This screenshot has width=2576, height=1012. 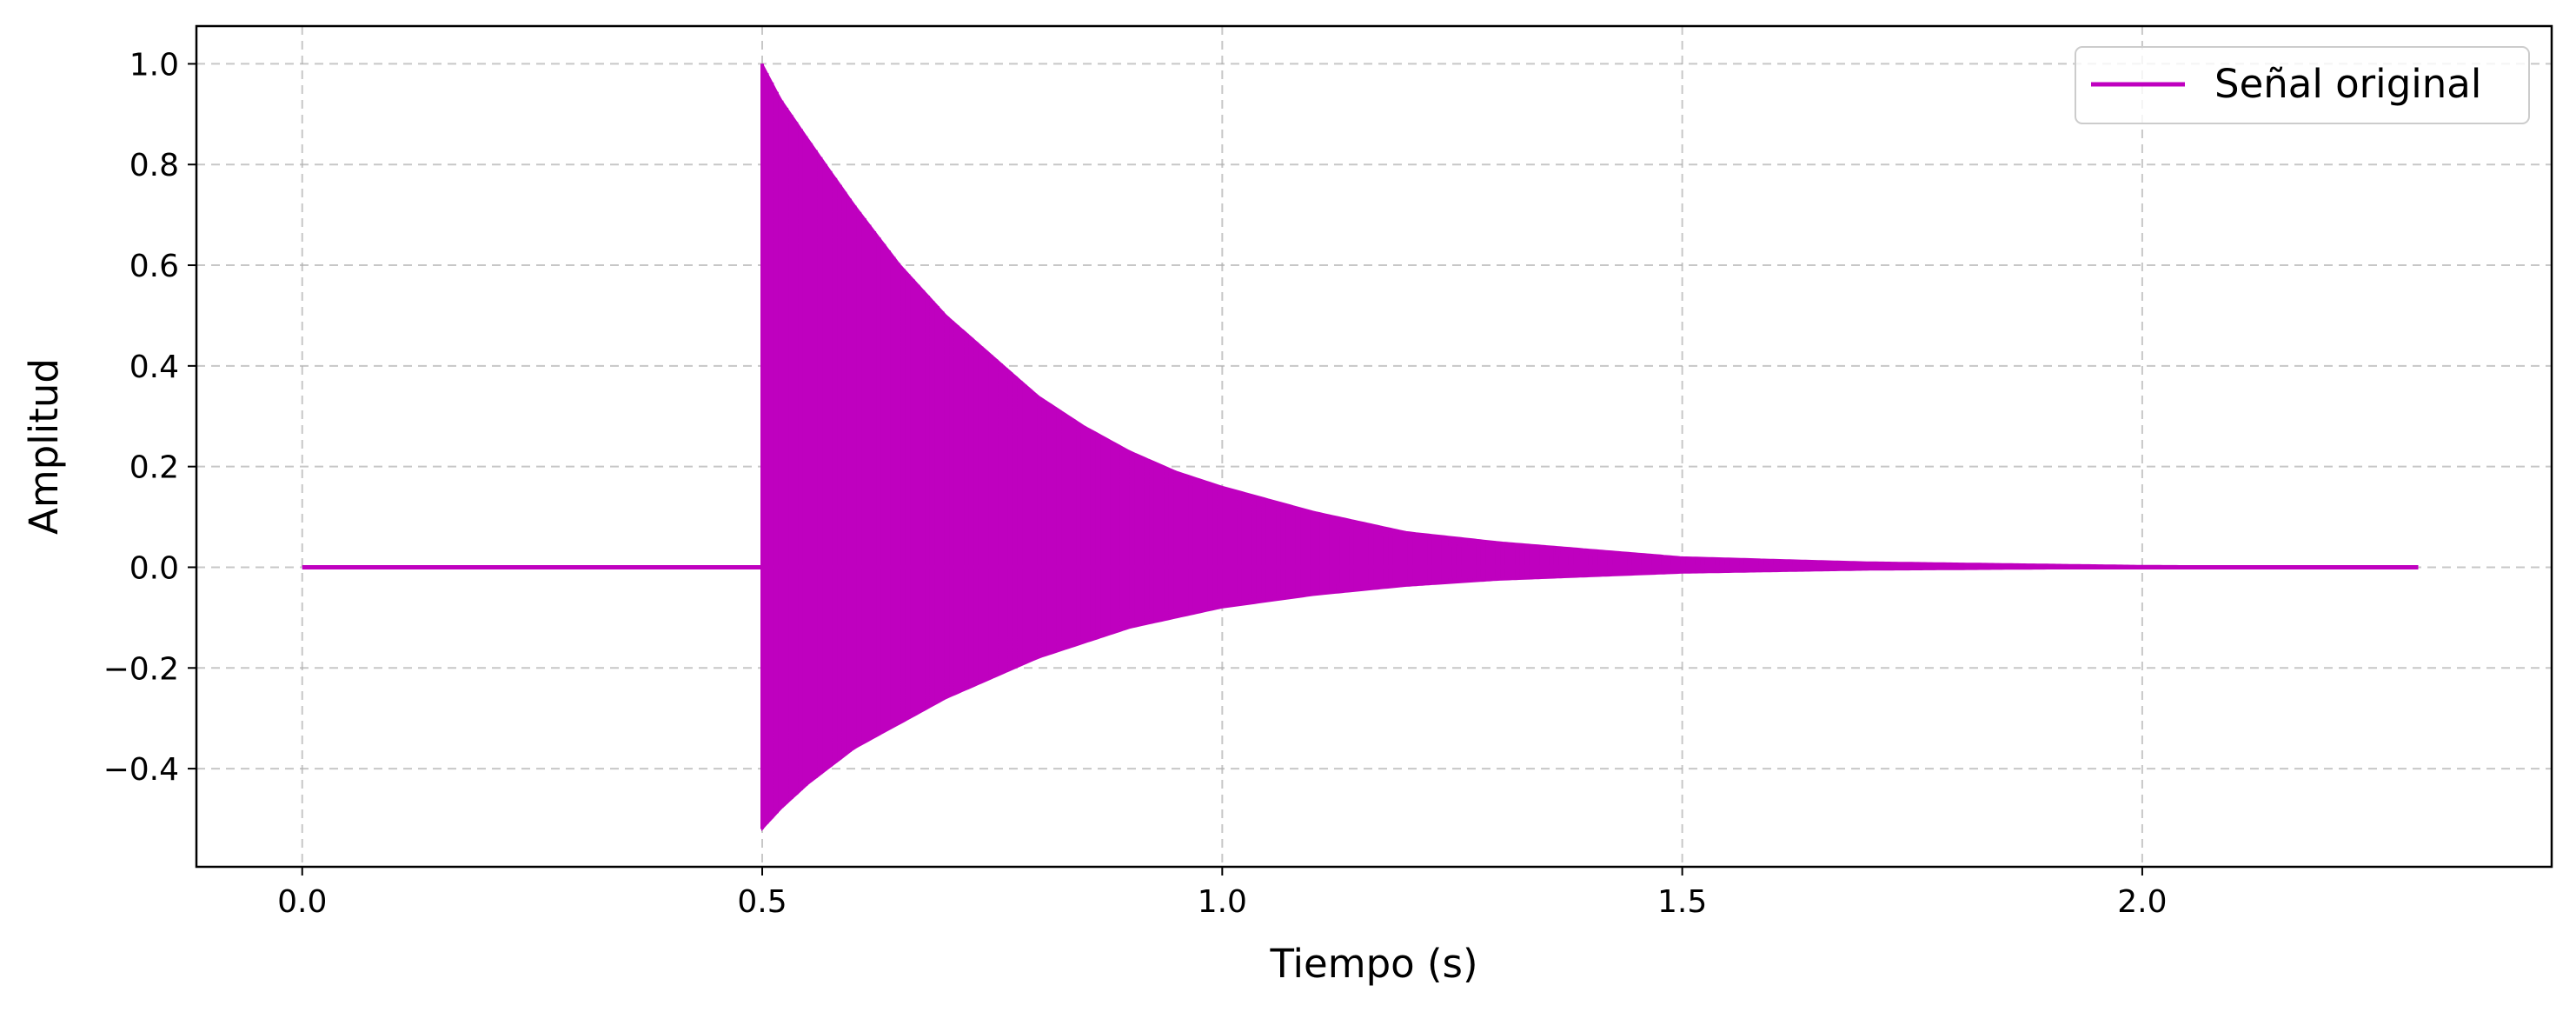 What do you see at coordinates (154, 65) in the screenshot?
I see `y-tick-label: 1.0` at bounding box center [154, 65].